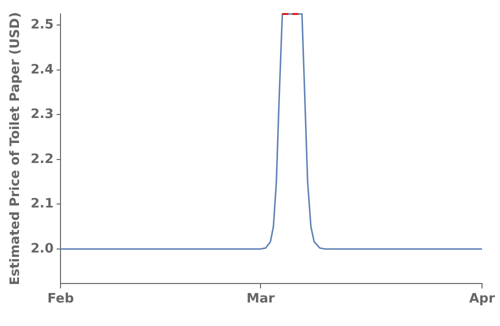 Image resolution: width=500 pixels, height=326 pixels. I want to click on x-tick-label: Mar, so click(261, 299).